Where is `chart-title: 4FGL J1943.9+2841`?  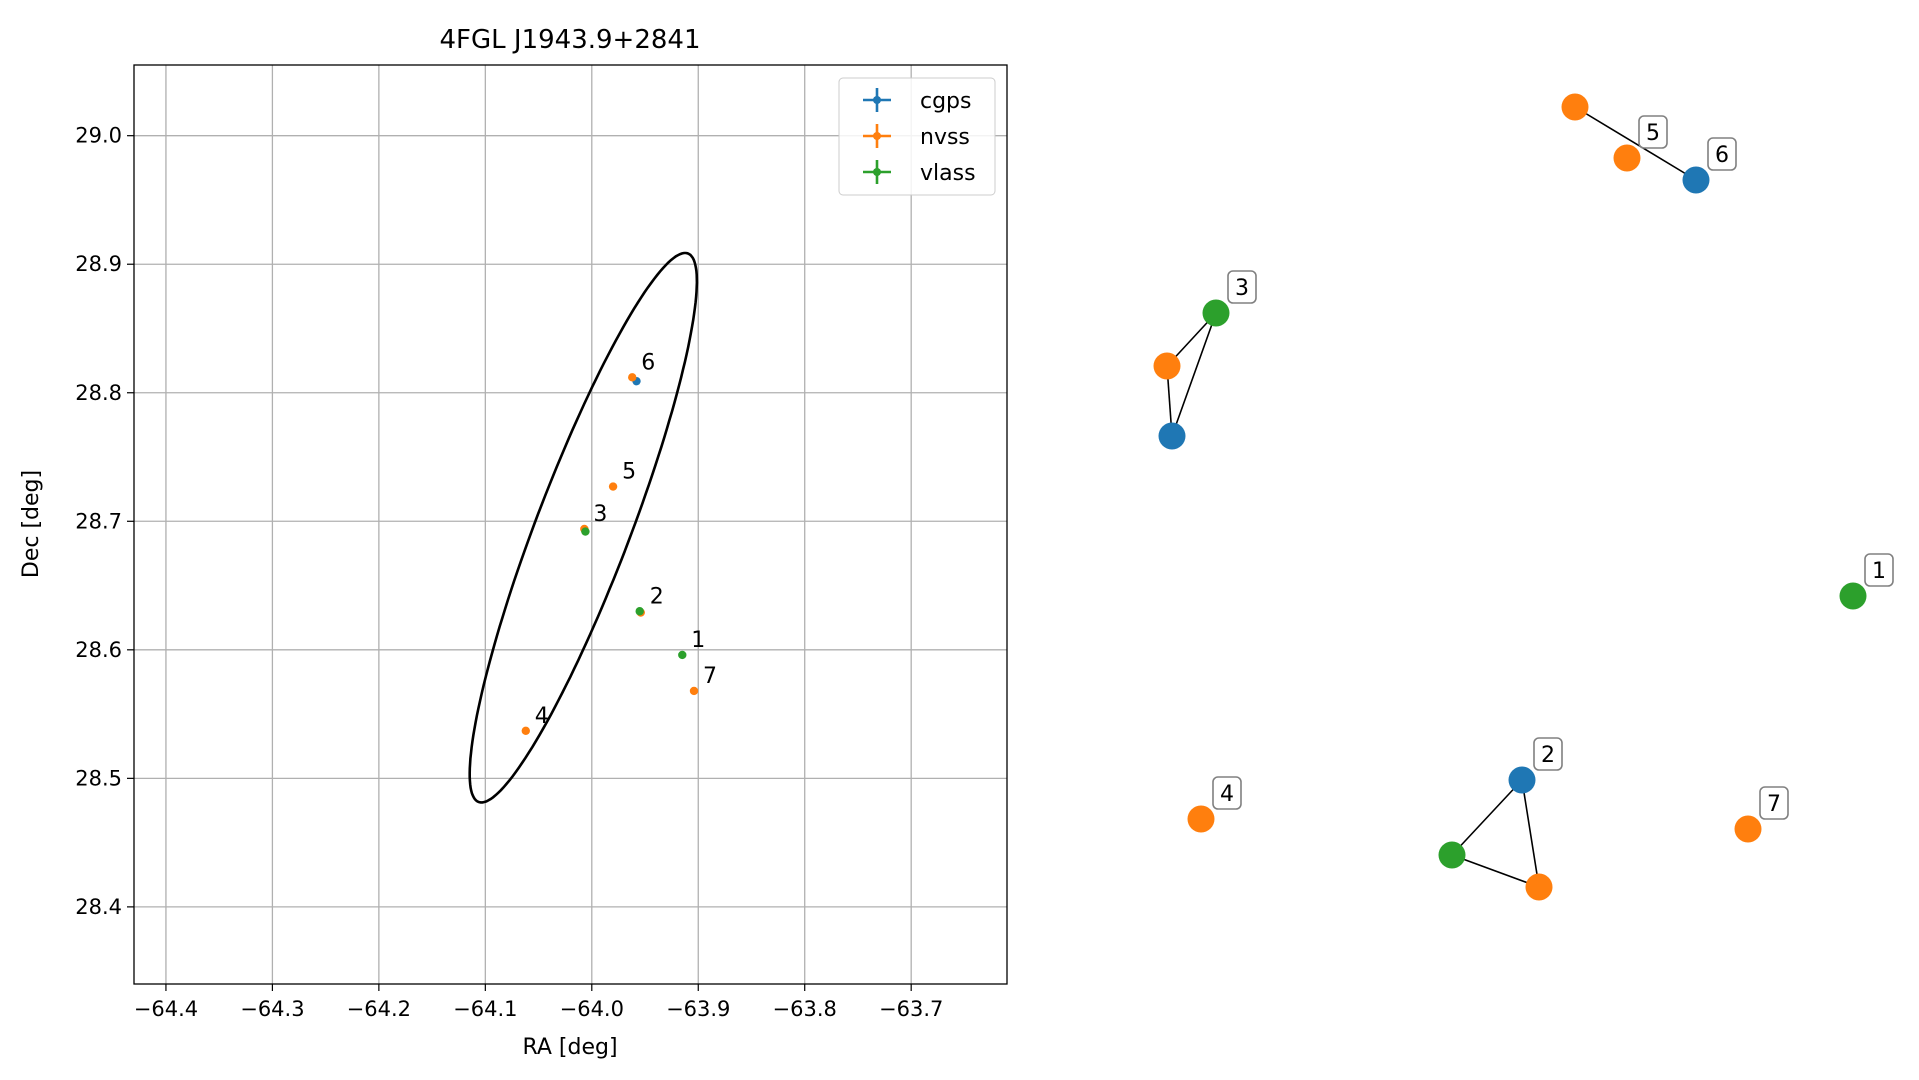 chart-title: 4FGL J1943.9+2841 is located at coordinates (570, 40).